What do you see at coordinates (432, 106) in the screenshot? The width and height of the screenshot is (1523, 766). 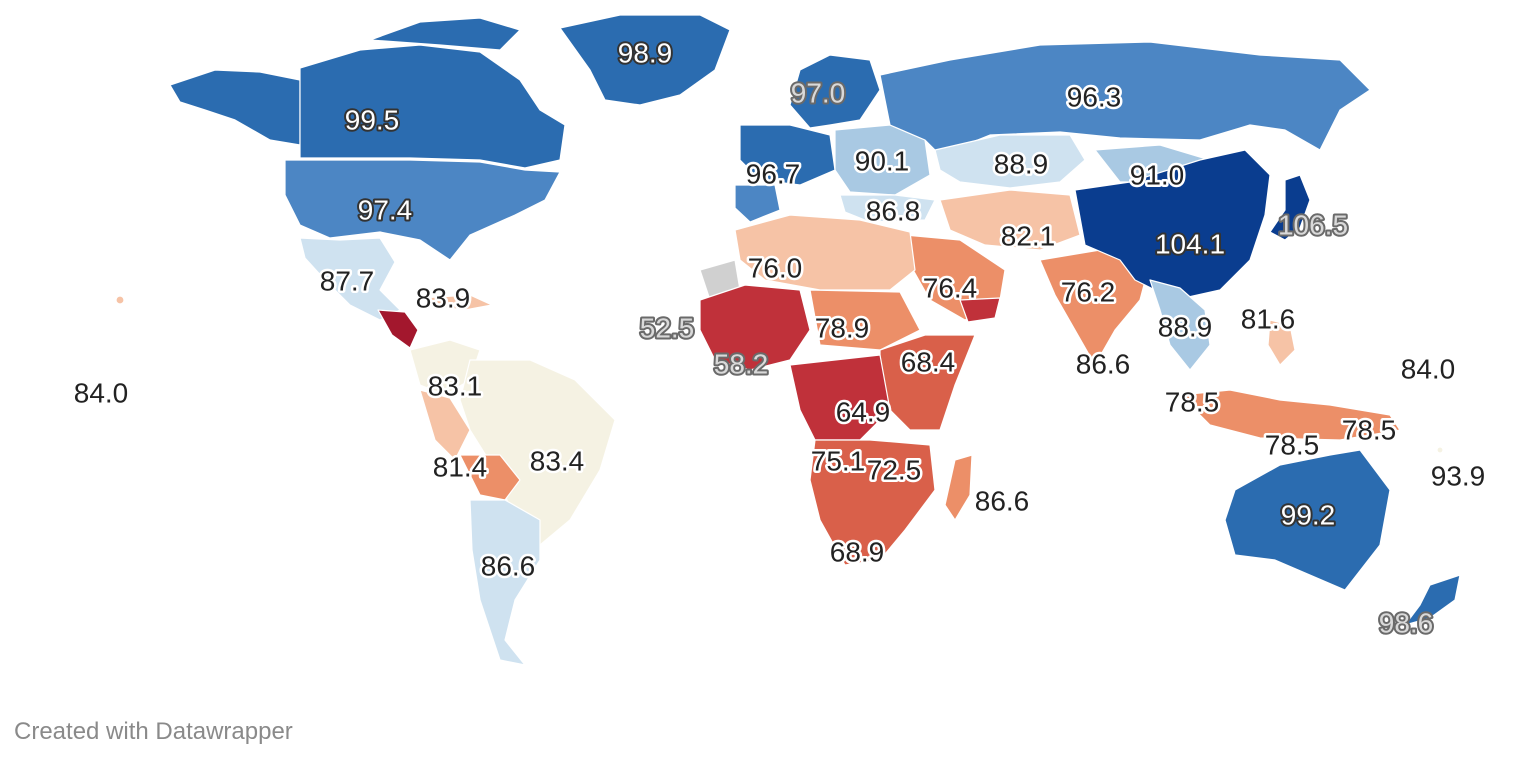 I see `region-canada` at bounding box center [432, 106].